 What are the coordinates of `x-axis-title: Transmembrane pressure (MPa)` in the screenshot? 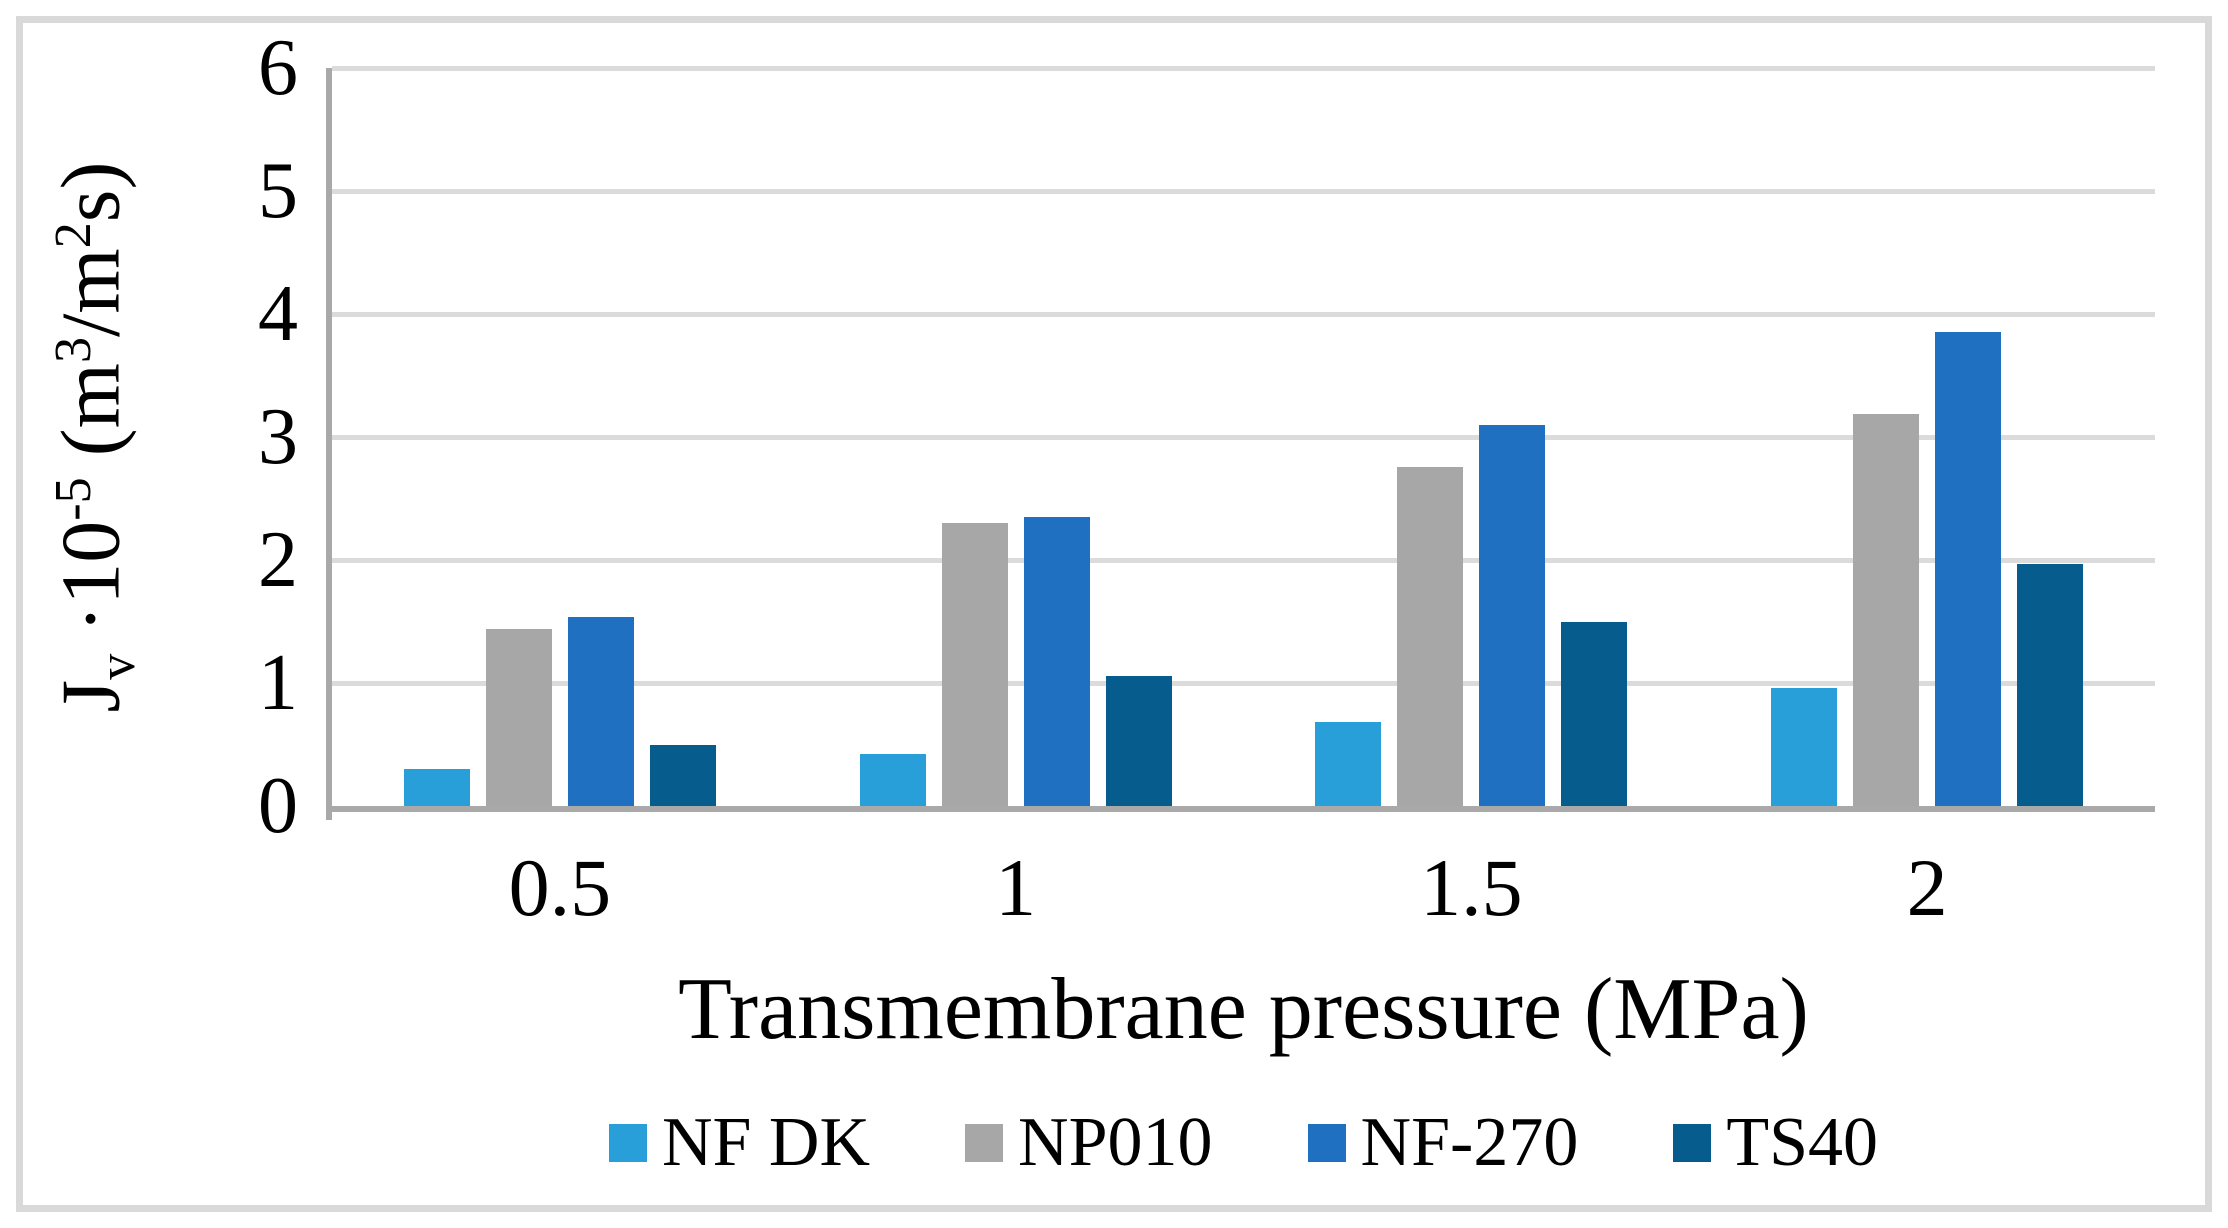 It's located at (1243, 1009).